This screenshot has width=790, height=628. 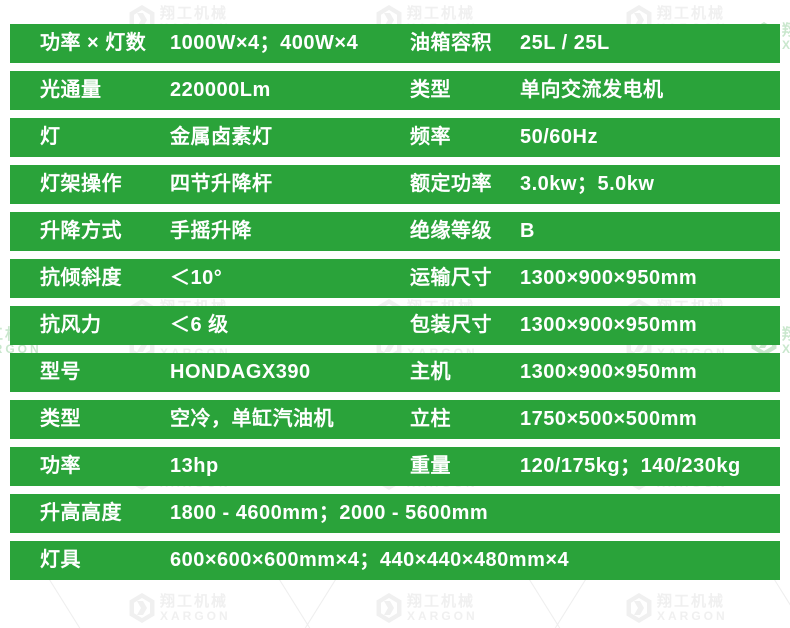 What do you see at coordinates (329, 513) in the screenshot?
I see `spec-value: 1800 - 4600mm；2000 - 5600mm` at bounding box center [329, 513].